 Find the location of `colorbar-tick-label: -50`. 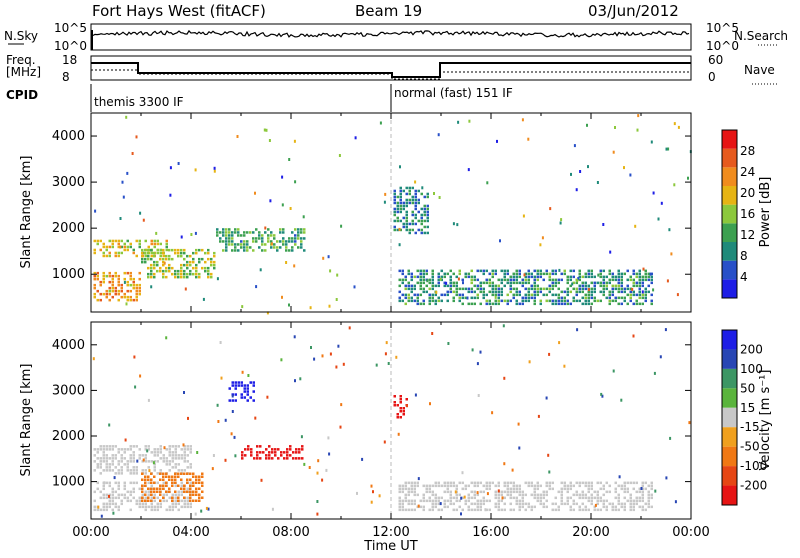

colorbar-tick-label: -50 is located at coordinates (750, 447).